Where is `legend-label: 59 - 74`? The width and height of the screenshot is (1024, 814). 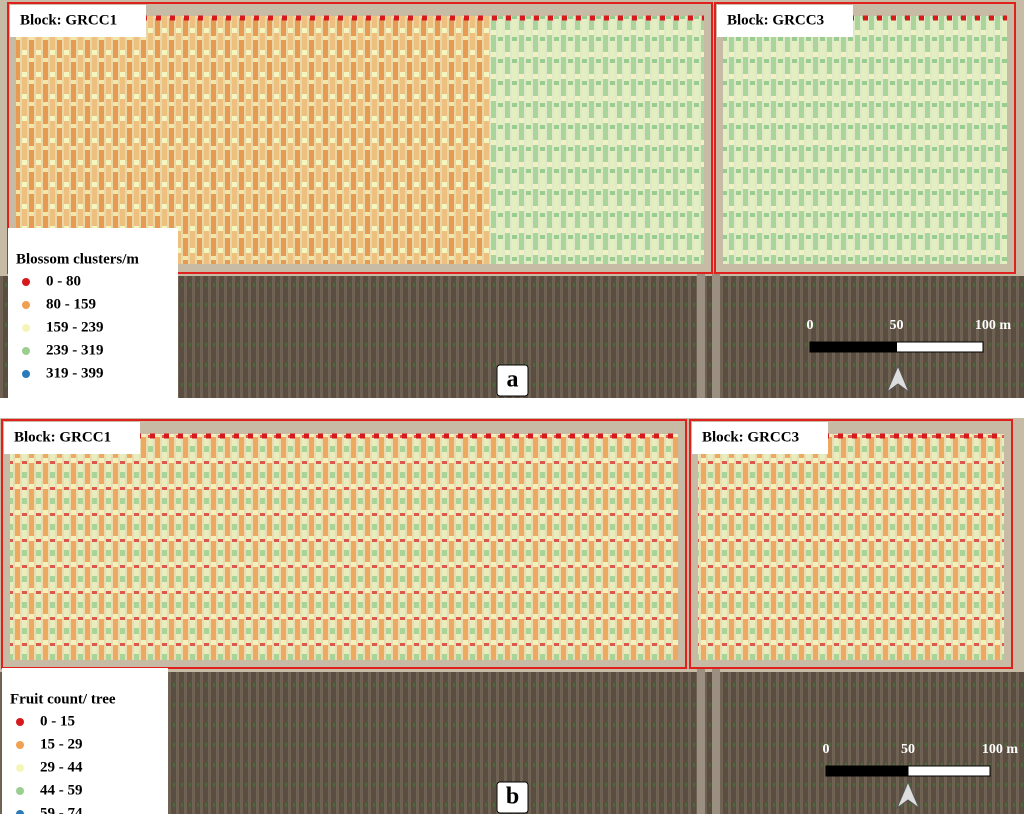 legend-label: 59 - 74 is located at coordinates (61, 809).